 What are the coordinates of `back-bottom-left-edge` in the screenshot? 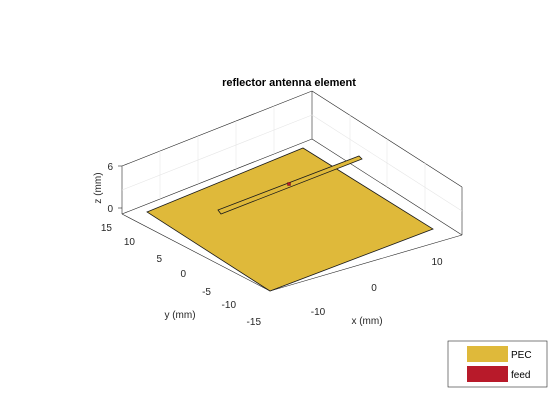 It's located at (217, 176).